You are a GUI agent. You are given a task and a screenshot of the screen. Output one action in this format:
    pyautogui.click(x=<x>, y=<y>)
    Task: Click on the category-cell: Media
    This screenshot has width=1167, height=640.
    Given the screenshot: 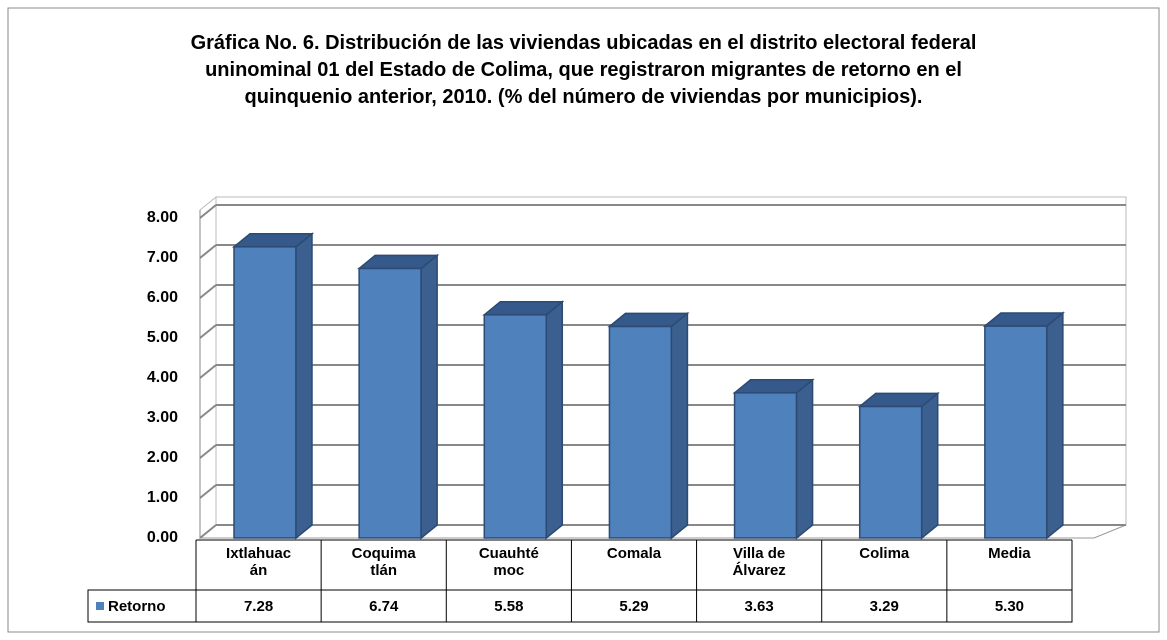 What is the action you would take?
    pyautogui.click(x=1009, y=553)
    